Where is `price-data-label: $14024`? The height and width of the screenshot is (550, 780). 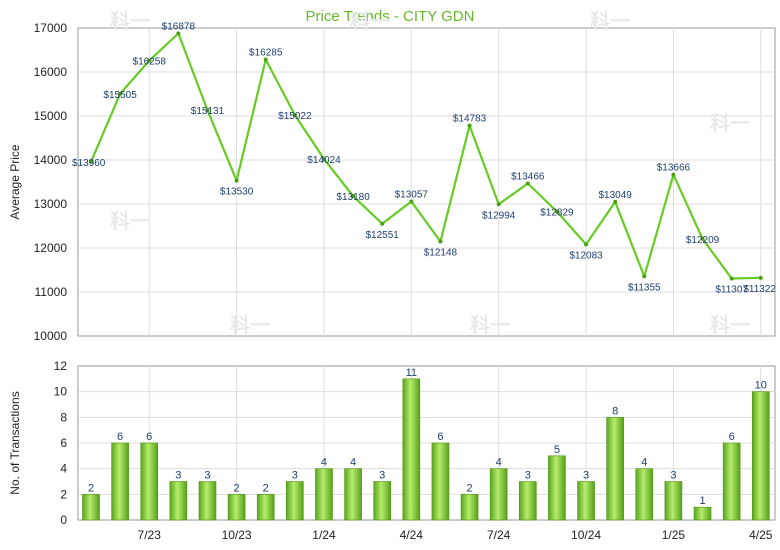
price-data-label: $14024 is located at coordinates (324, 160).